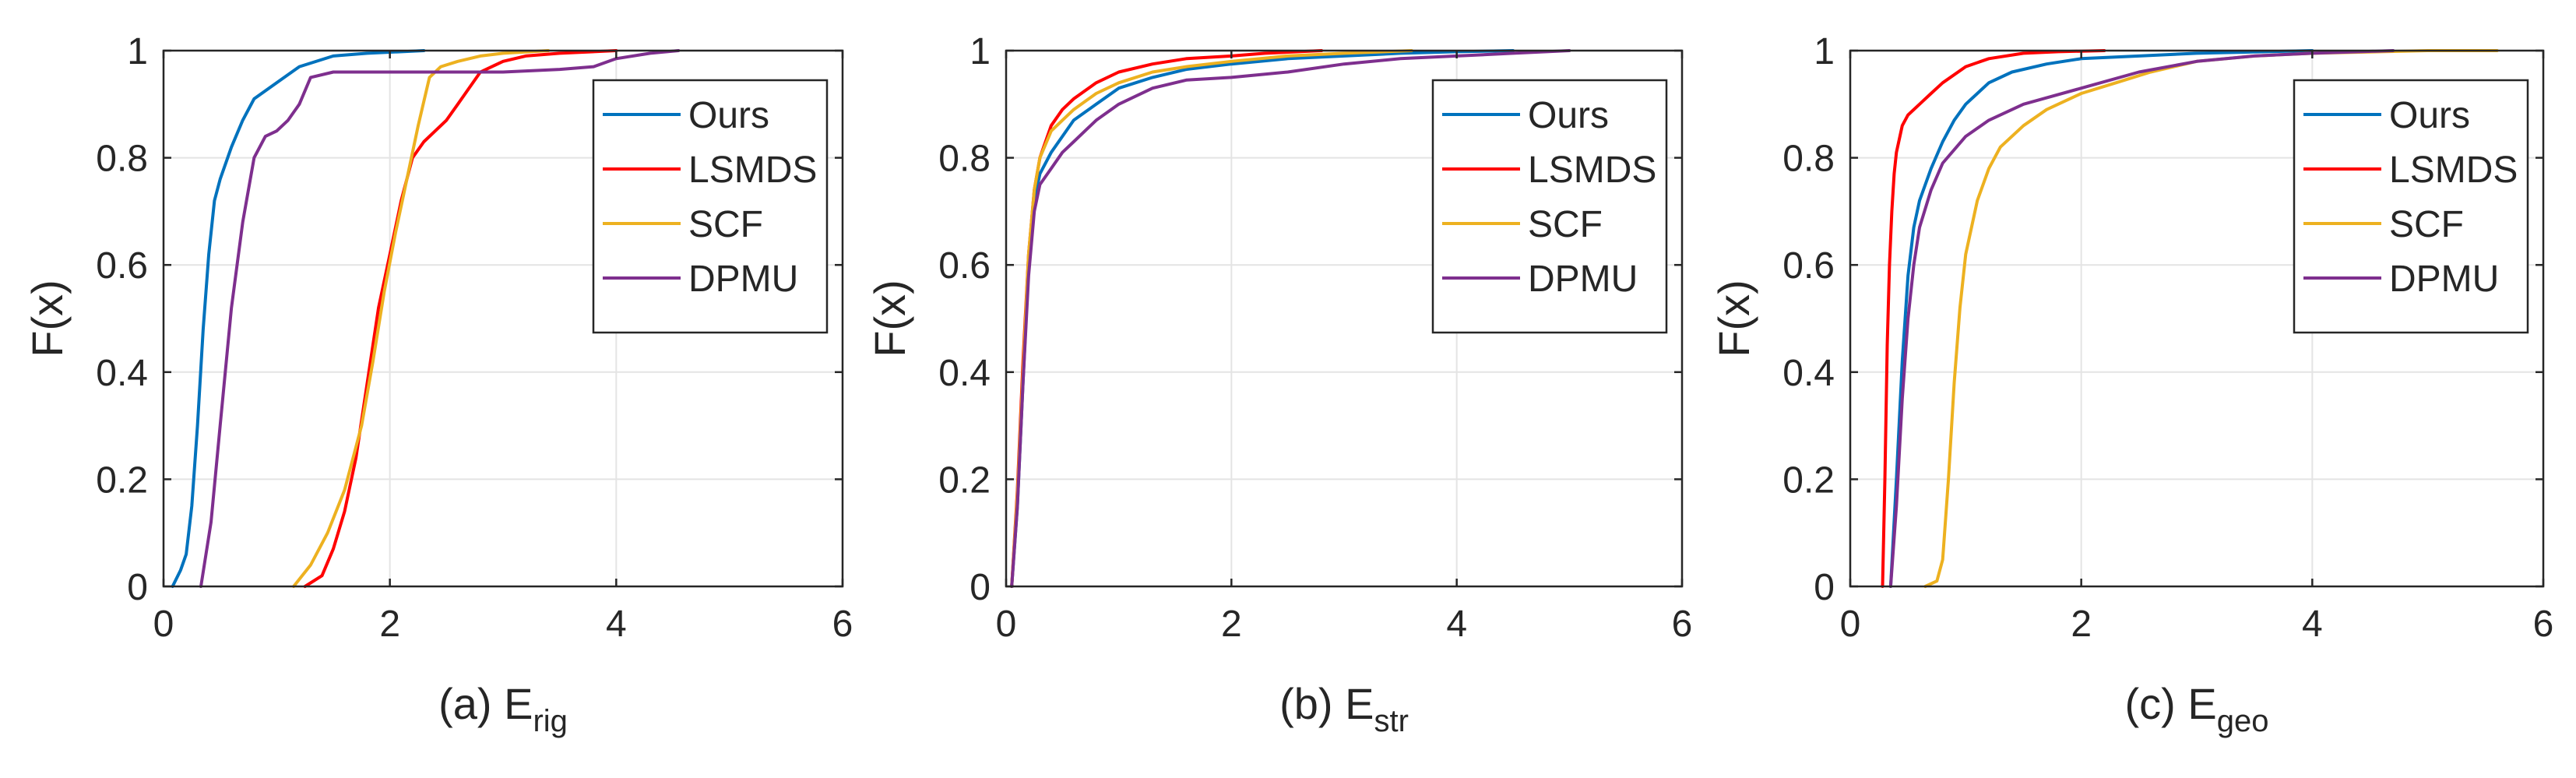 The height and width of the screenshot is (778, 2576). I want to click on panel-caption-subscript: rig, so click(550, 721).